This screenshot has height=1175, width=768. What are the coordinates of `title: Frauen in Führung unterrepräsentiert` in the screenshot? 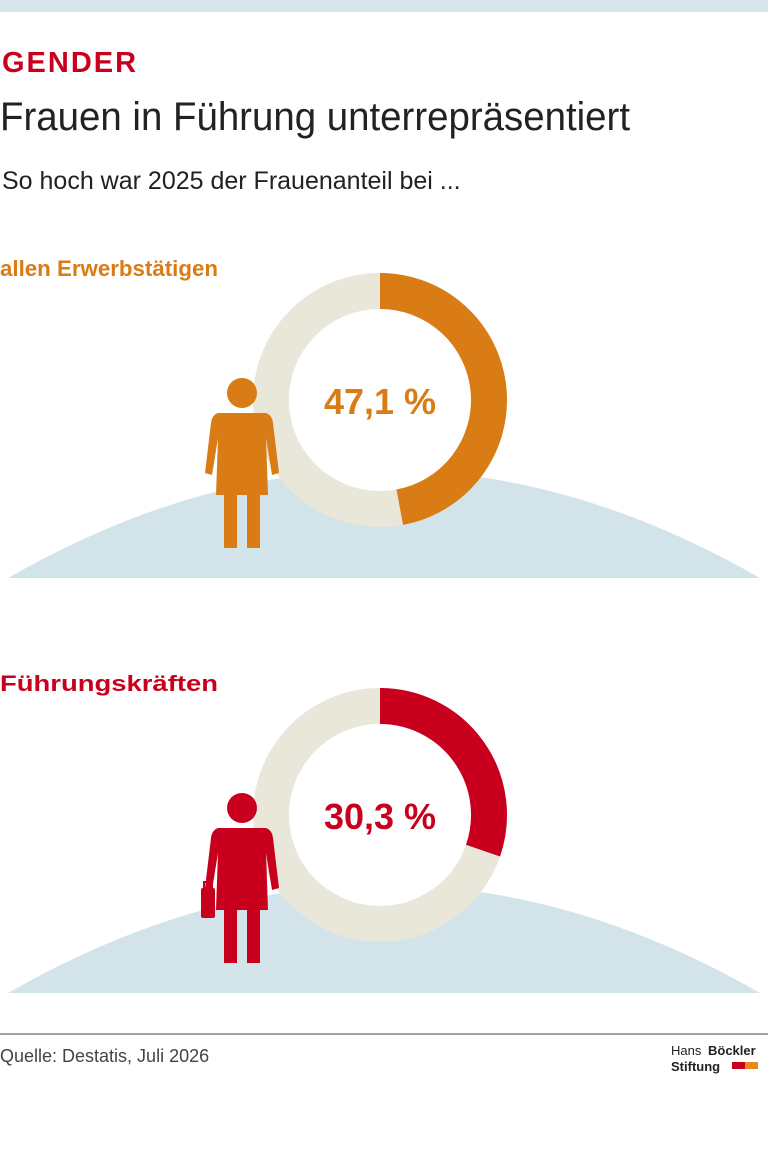 It's located at (315, 117).